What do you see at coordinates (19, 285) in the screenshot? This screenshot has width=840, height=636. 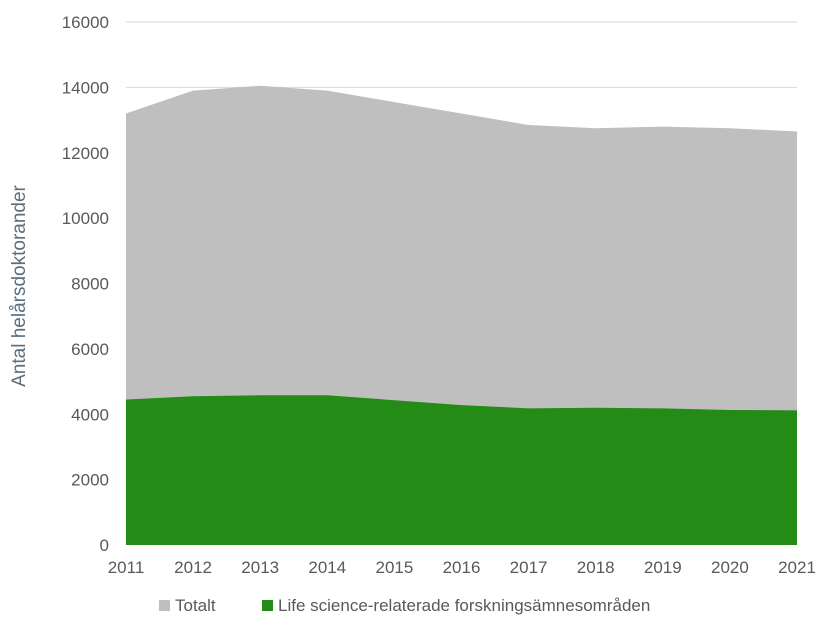 I see `y-axis-label: Antal helårsdoktorander` at bounding box center [19, 285].